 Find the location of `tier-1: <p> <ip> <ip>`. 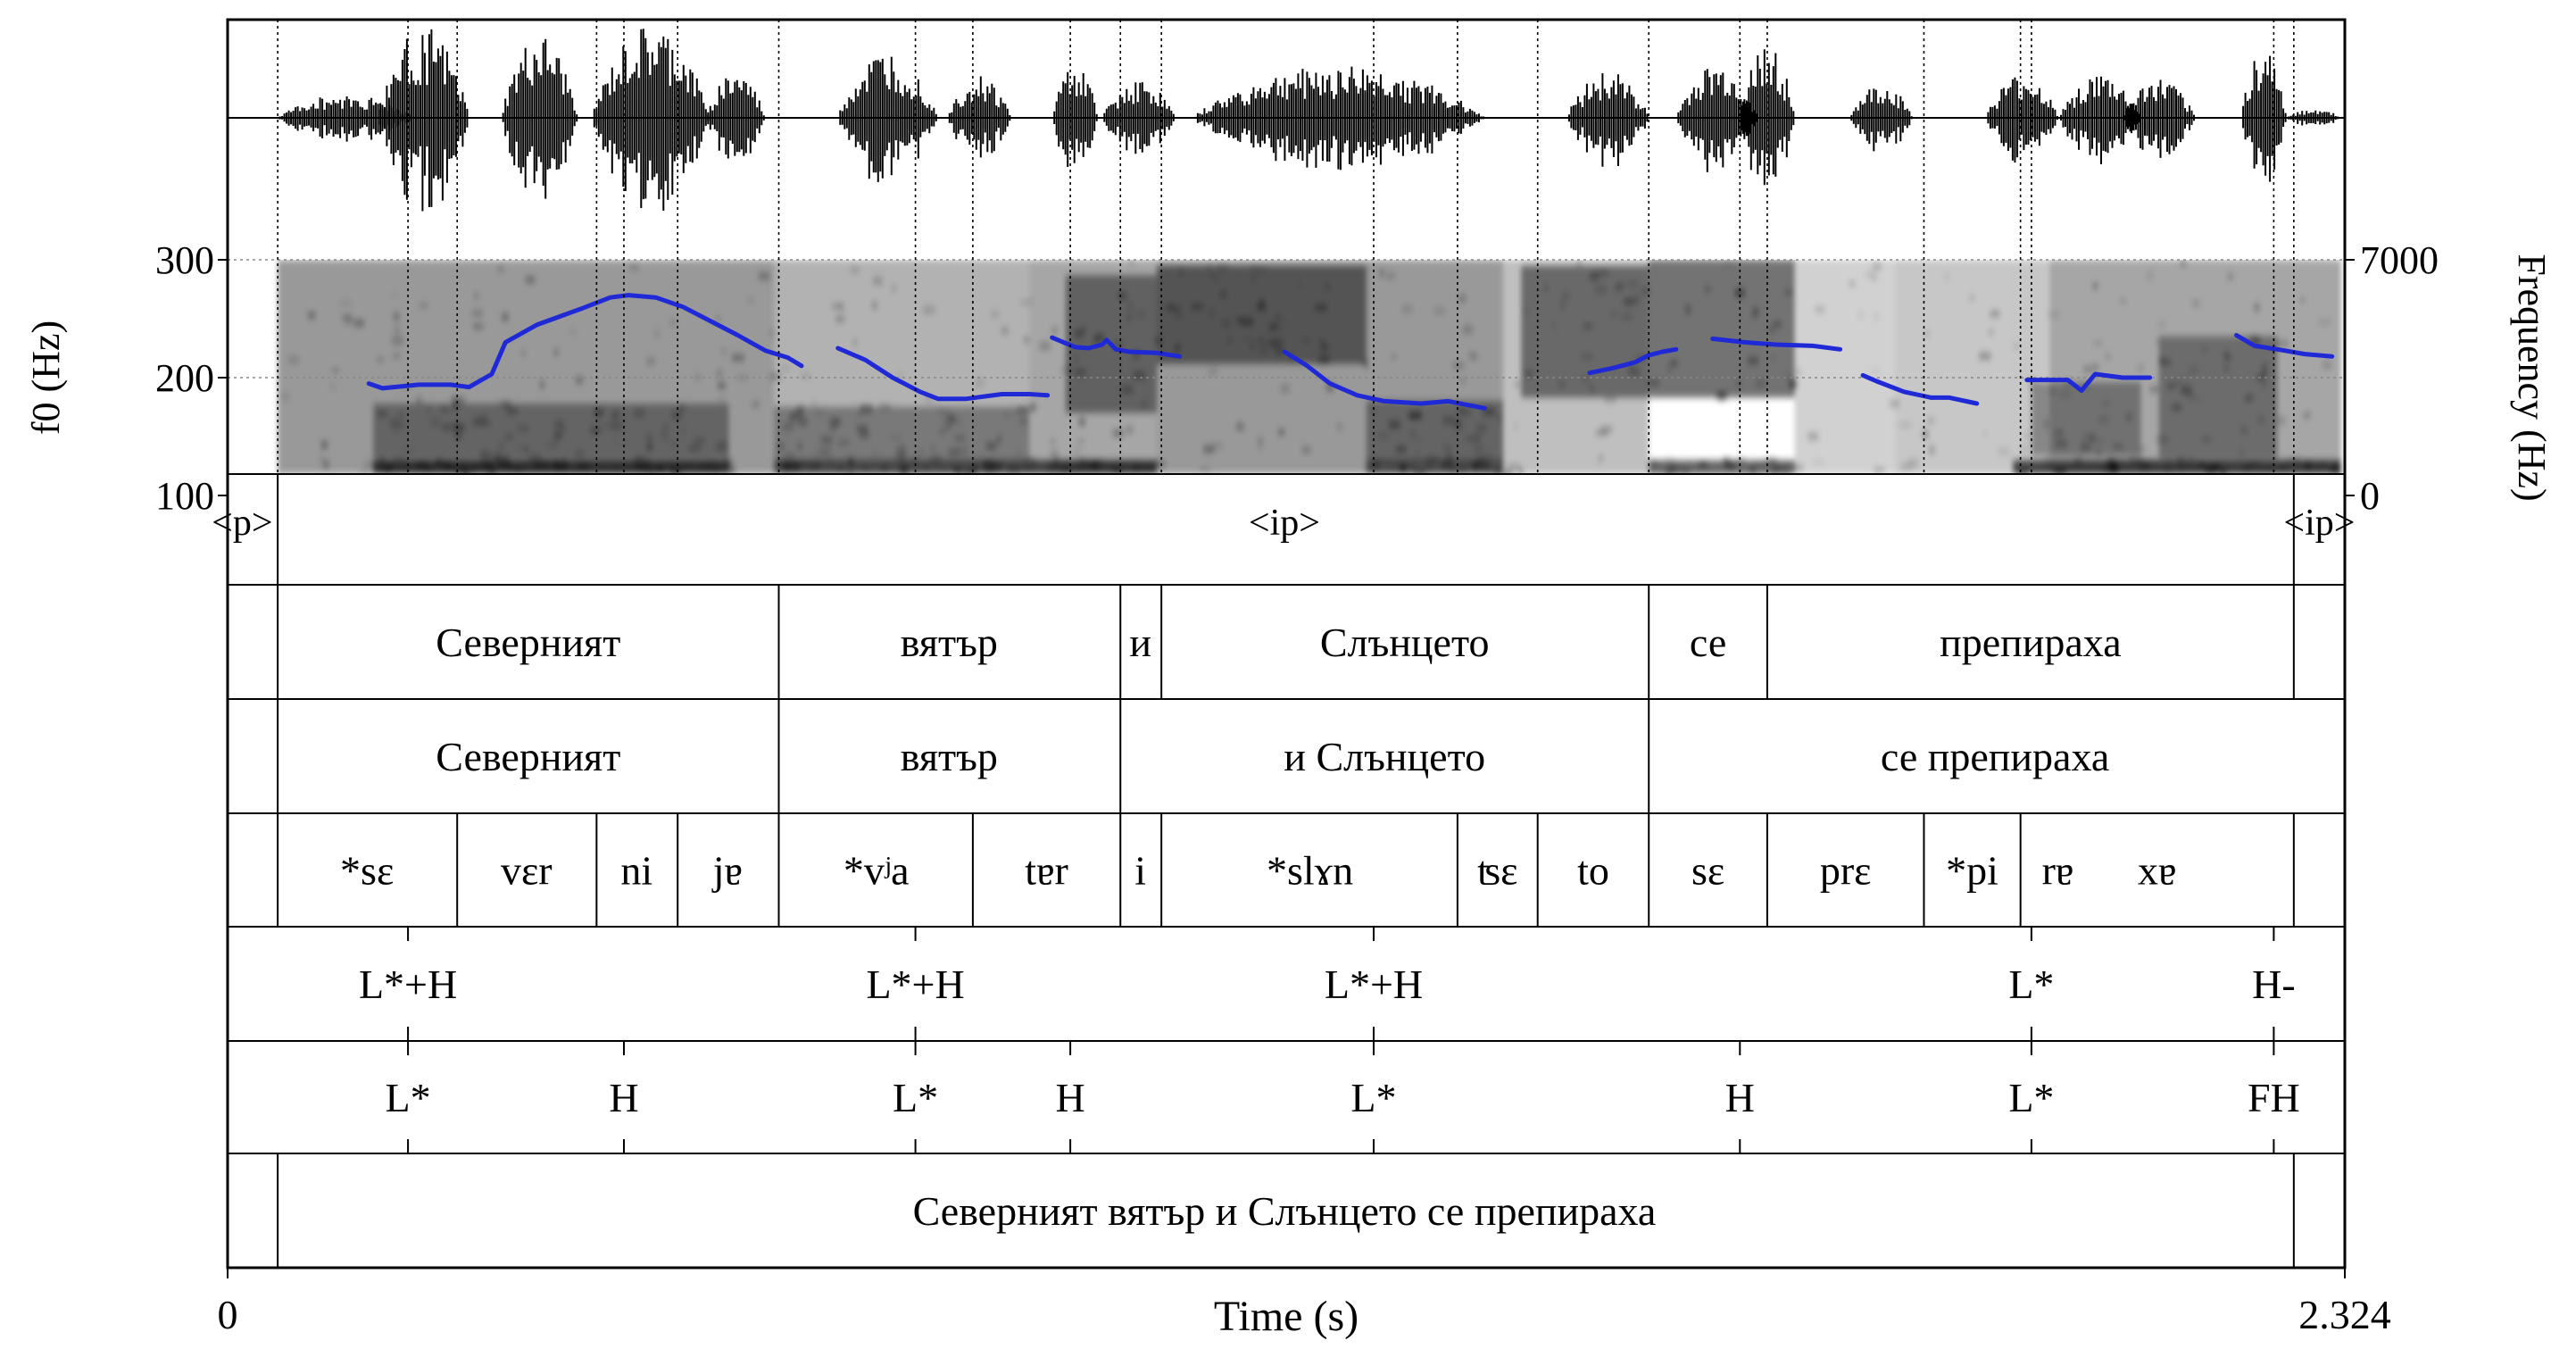

tier-1: <p> <ip> <ip> is located at coordinates (1283, 529).